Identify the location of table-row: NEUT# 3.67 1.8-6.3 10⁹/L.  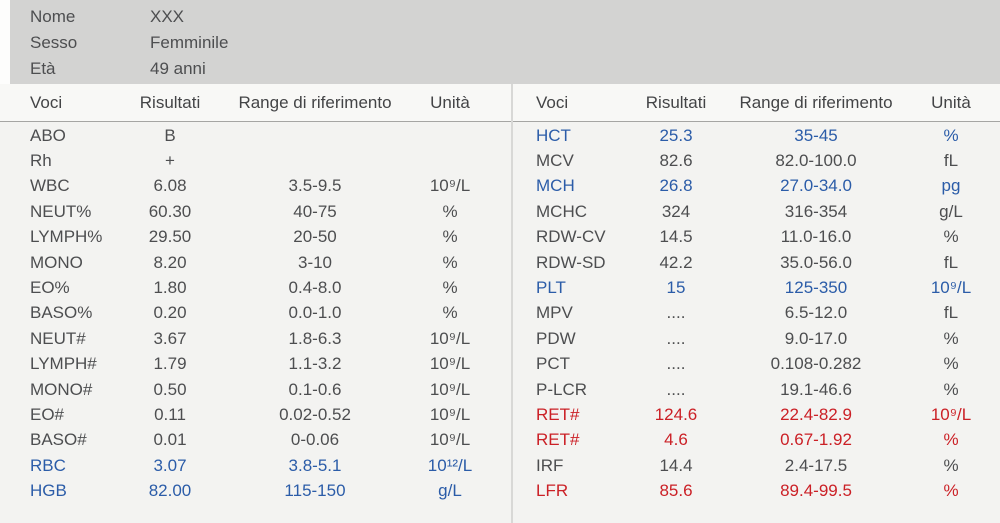
(255, 338).